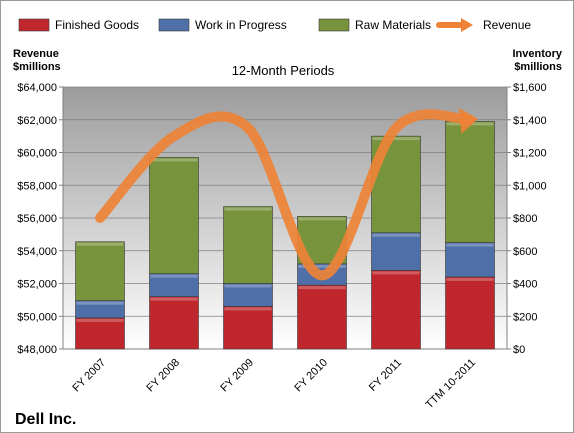  What do you see at coordinates (530, 186) in the screenshot?
I see `right-tick-label: $1,000` at bounding box center [530, 186].